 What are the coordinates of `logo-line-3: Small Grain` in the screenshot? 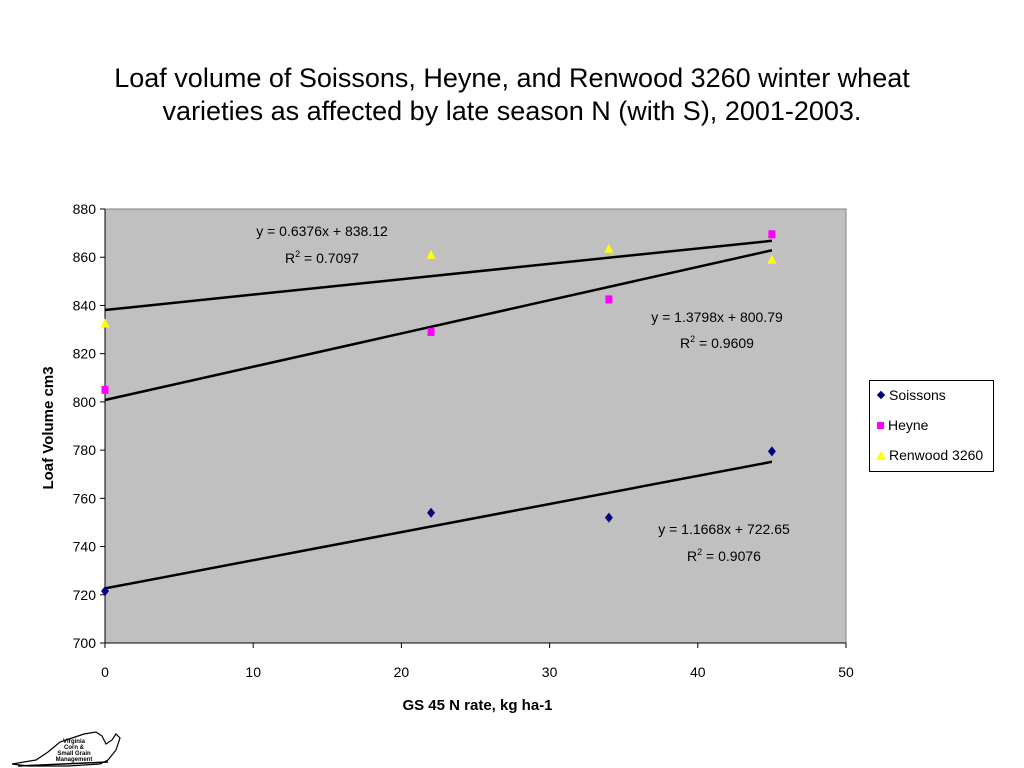 It's located at (74, 754).